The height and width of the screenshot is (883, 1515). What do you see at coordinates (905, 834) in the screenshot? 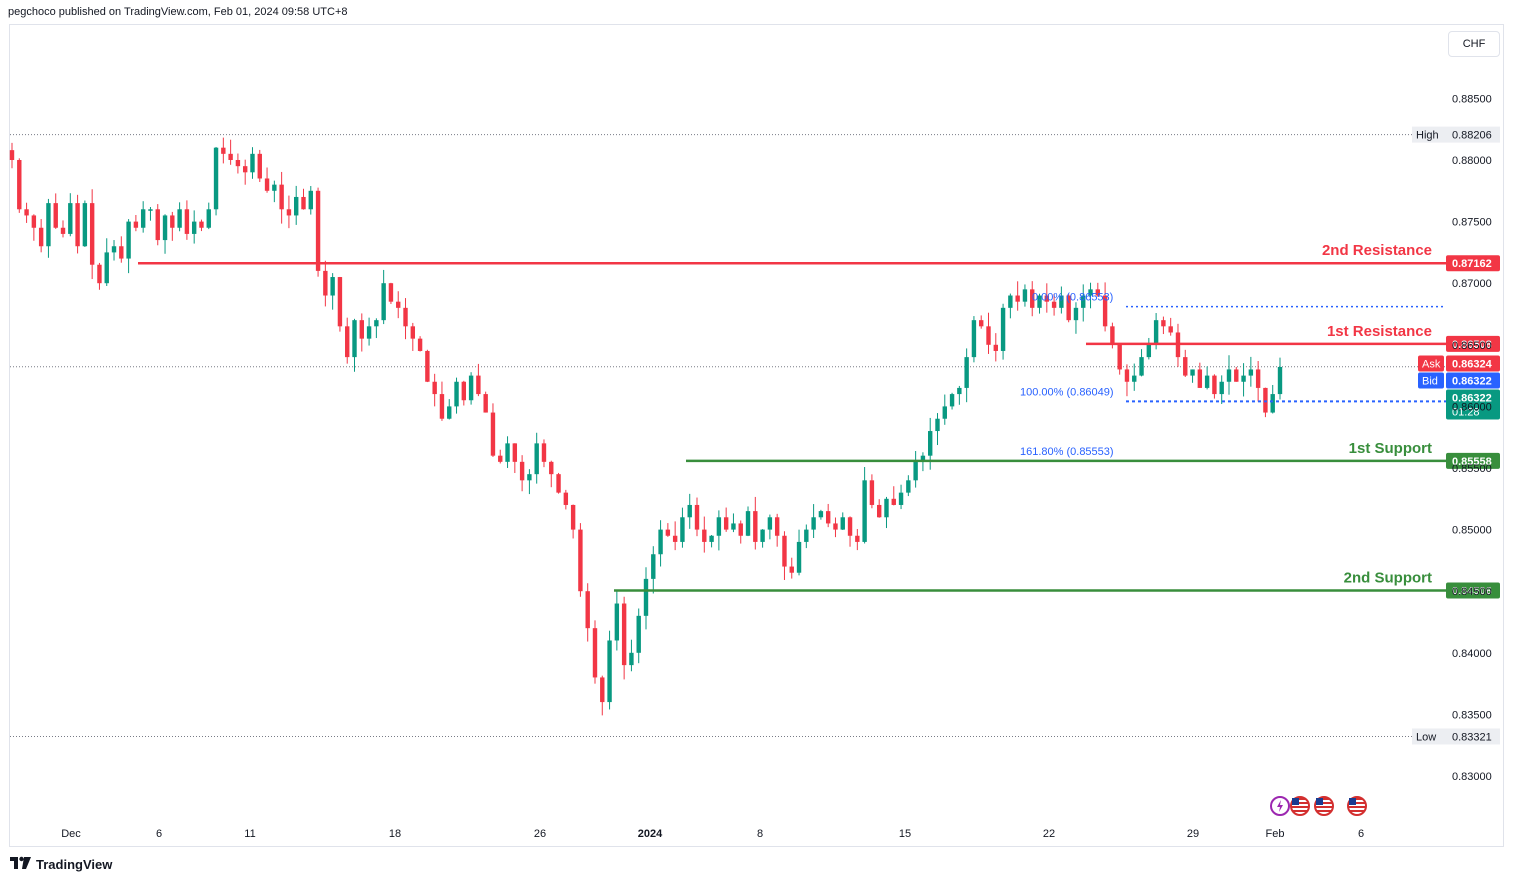
I see `time-tick-label: 15` at bounding box center [905, 834].